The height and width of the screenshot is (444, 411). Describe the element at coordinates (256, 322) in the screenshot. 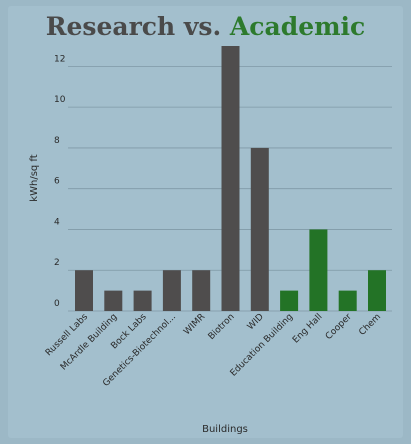

I see `x-tick-label: WID` at that location.